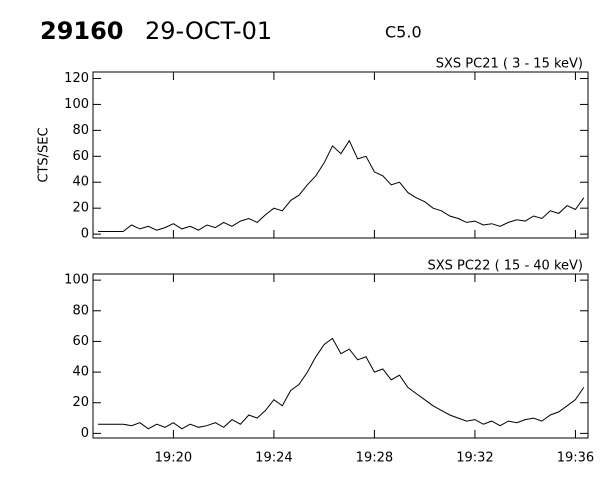 The image size is (600, 480). Describe the element at coordinates (273, 458) in the screenshot. I see `x-tick-label: 19:24` at that location.